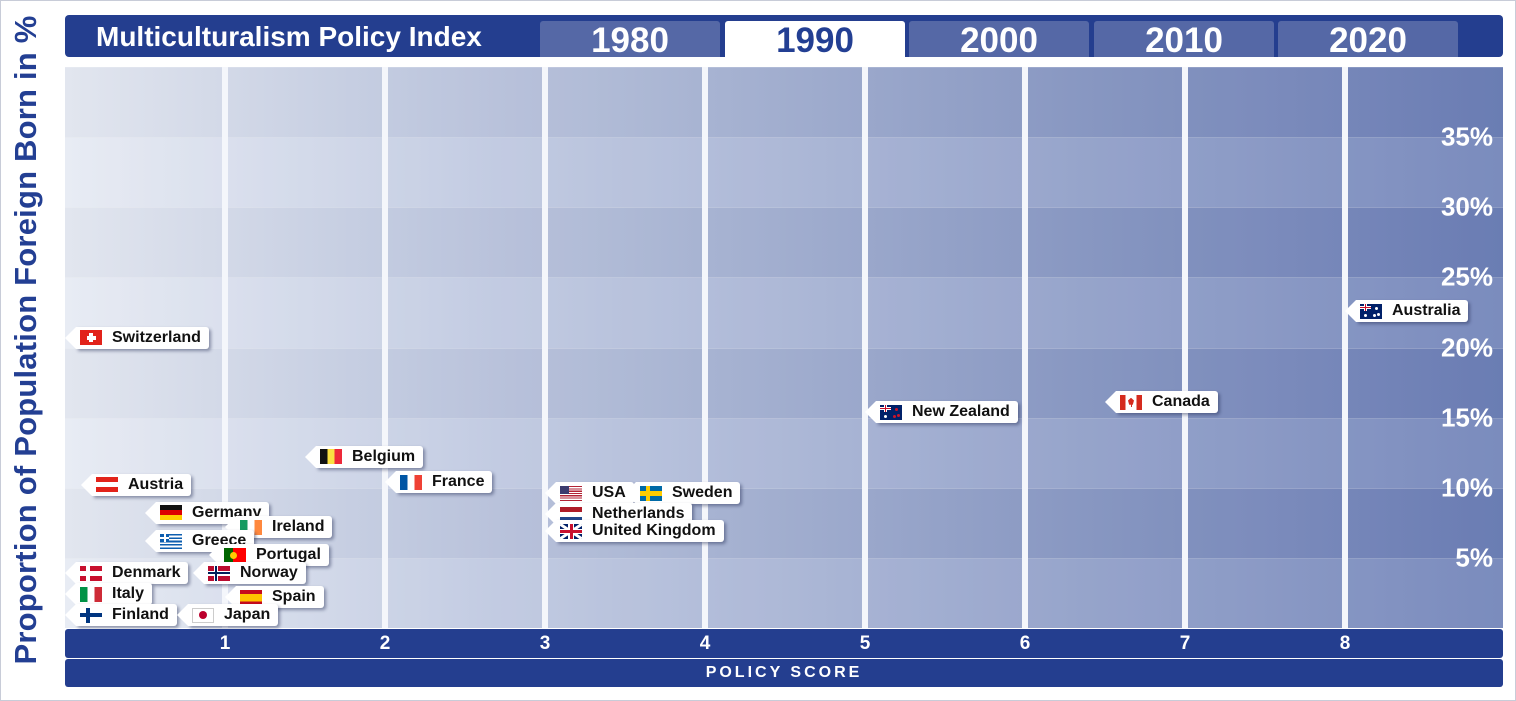 This screenshot has height=701, width=1516. Describe the element at coordinates (705, 643) in the screenshot. I see `x-tick-label: 4` at that location.